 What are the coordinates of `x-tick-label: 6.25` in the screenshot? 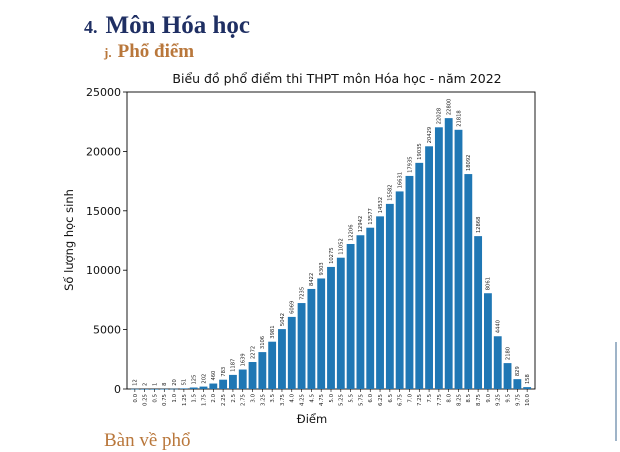 It's located at (381, 400).